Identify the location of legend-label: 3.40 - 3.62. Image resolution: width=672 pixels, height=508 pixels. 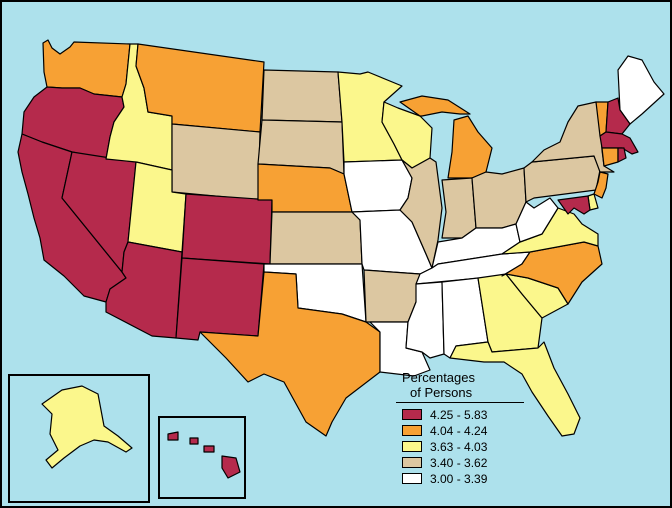
(459, 462).